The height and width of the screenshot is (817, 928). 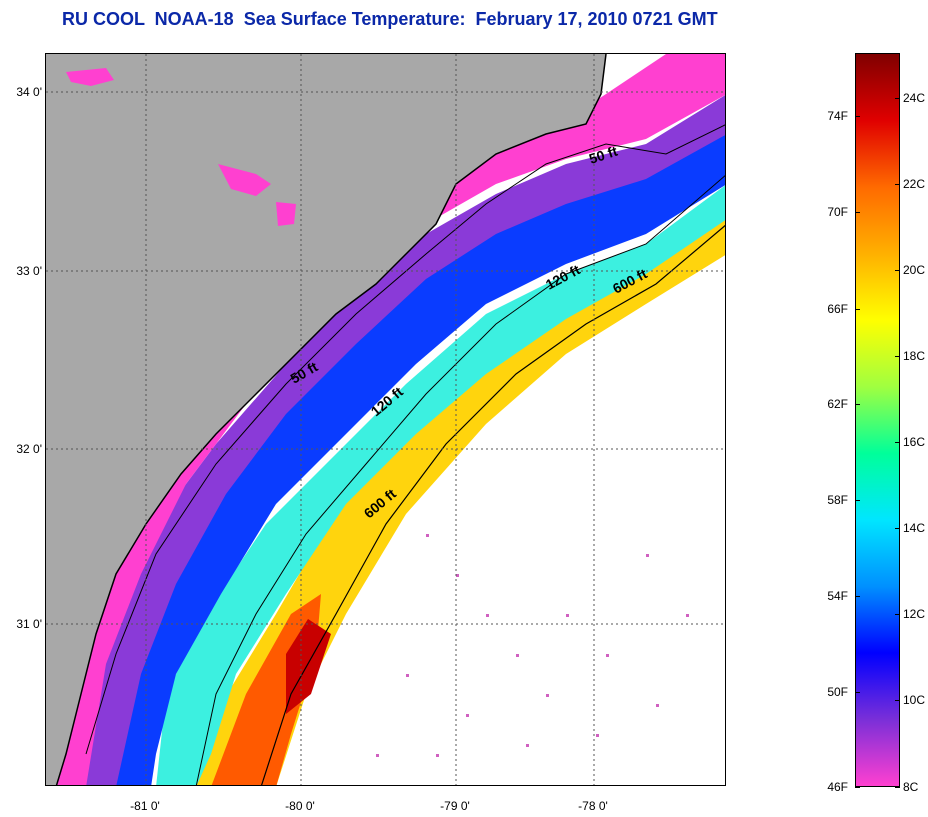 I want to click on colorbar-celsius-label: 14C, so click(x=914, y=528).